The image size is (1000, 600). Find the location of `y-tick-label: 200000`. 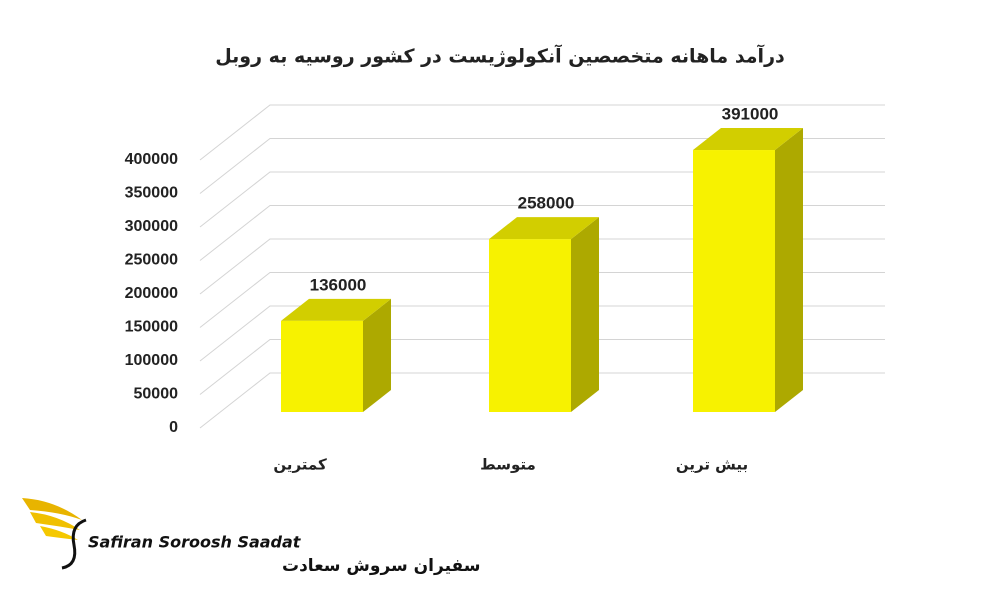

y-tick-label: 200000 is located at coordinates (151, 293).